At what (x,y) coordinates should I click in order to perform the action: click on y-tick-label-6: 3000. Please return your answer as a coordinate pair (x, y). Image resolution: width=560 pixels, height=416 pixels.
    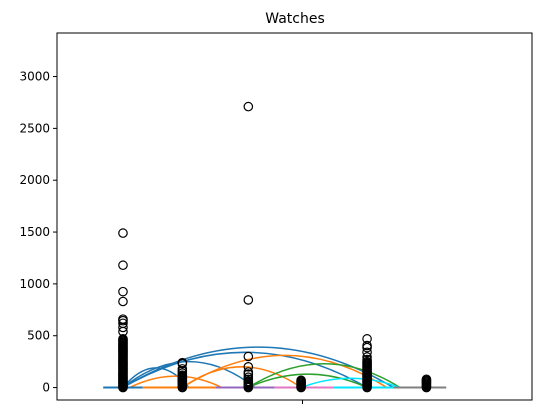
    Looking at the image, I should click on (34, 77).